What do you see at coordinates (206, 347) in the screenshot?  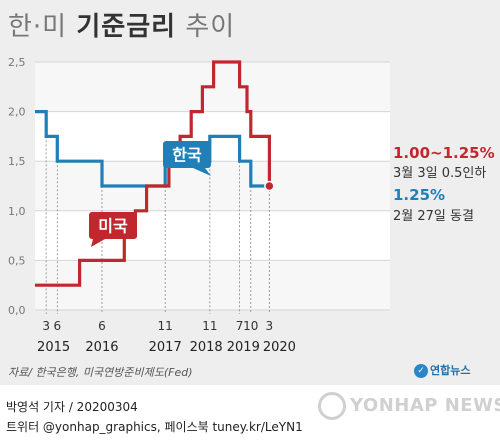 I see `x-year-label: 2018` at bounding box center [206, 347].